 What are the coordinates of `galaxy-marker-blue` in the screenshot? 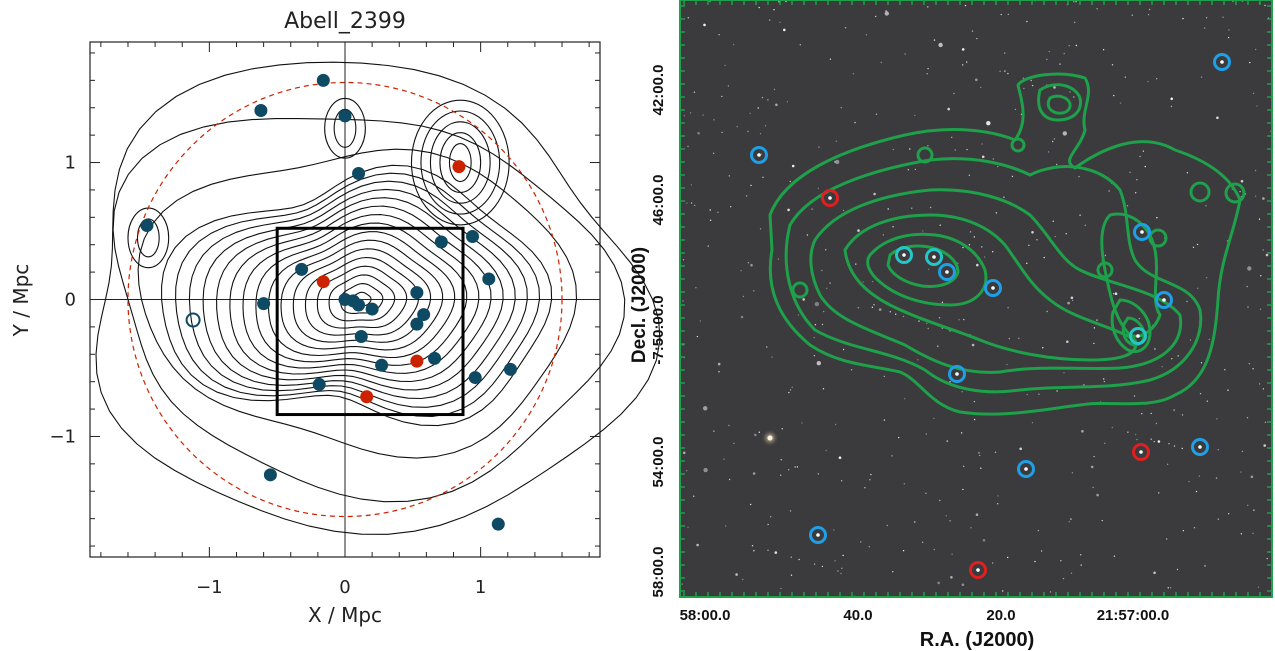 It's located at (1200, 447).